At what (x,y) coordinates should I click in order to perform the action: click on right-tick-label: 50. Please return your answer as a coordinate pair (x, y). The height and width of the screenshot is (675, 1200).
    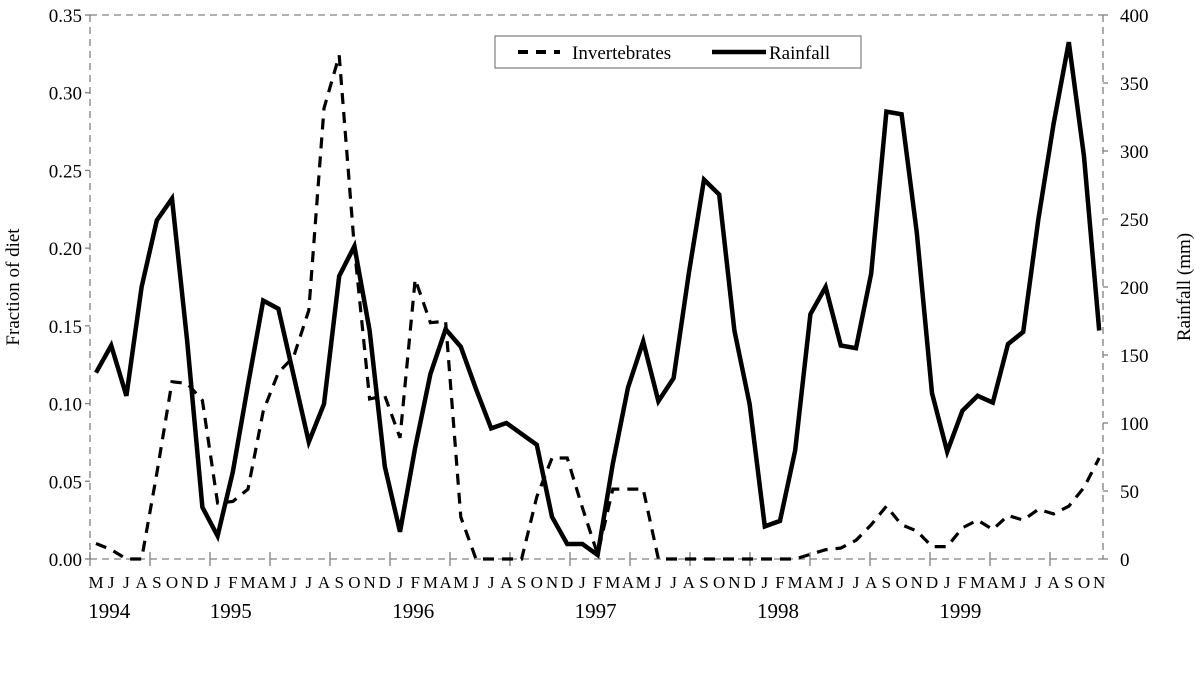
    Looking at the image, I should click on (1129, 492).